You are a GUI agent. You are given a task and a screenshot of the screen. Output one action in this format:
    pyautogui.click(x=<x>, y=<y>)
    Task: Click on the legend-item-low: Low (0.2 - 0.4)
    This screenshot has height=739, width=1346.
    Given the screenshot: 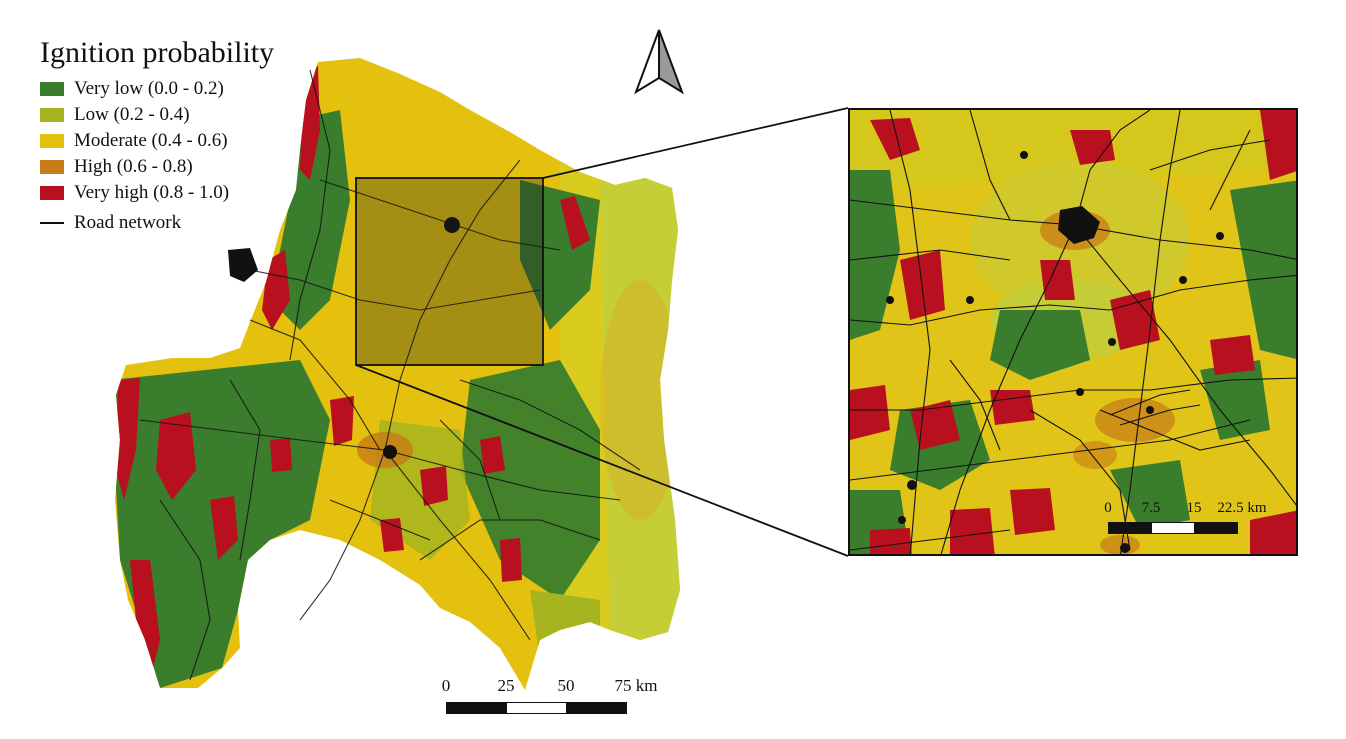 What is the action you would take?
    pyautogui.click(x=157, y=115)
    